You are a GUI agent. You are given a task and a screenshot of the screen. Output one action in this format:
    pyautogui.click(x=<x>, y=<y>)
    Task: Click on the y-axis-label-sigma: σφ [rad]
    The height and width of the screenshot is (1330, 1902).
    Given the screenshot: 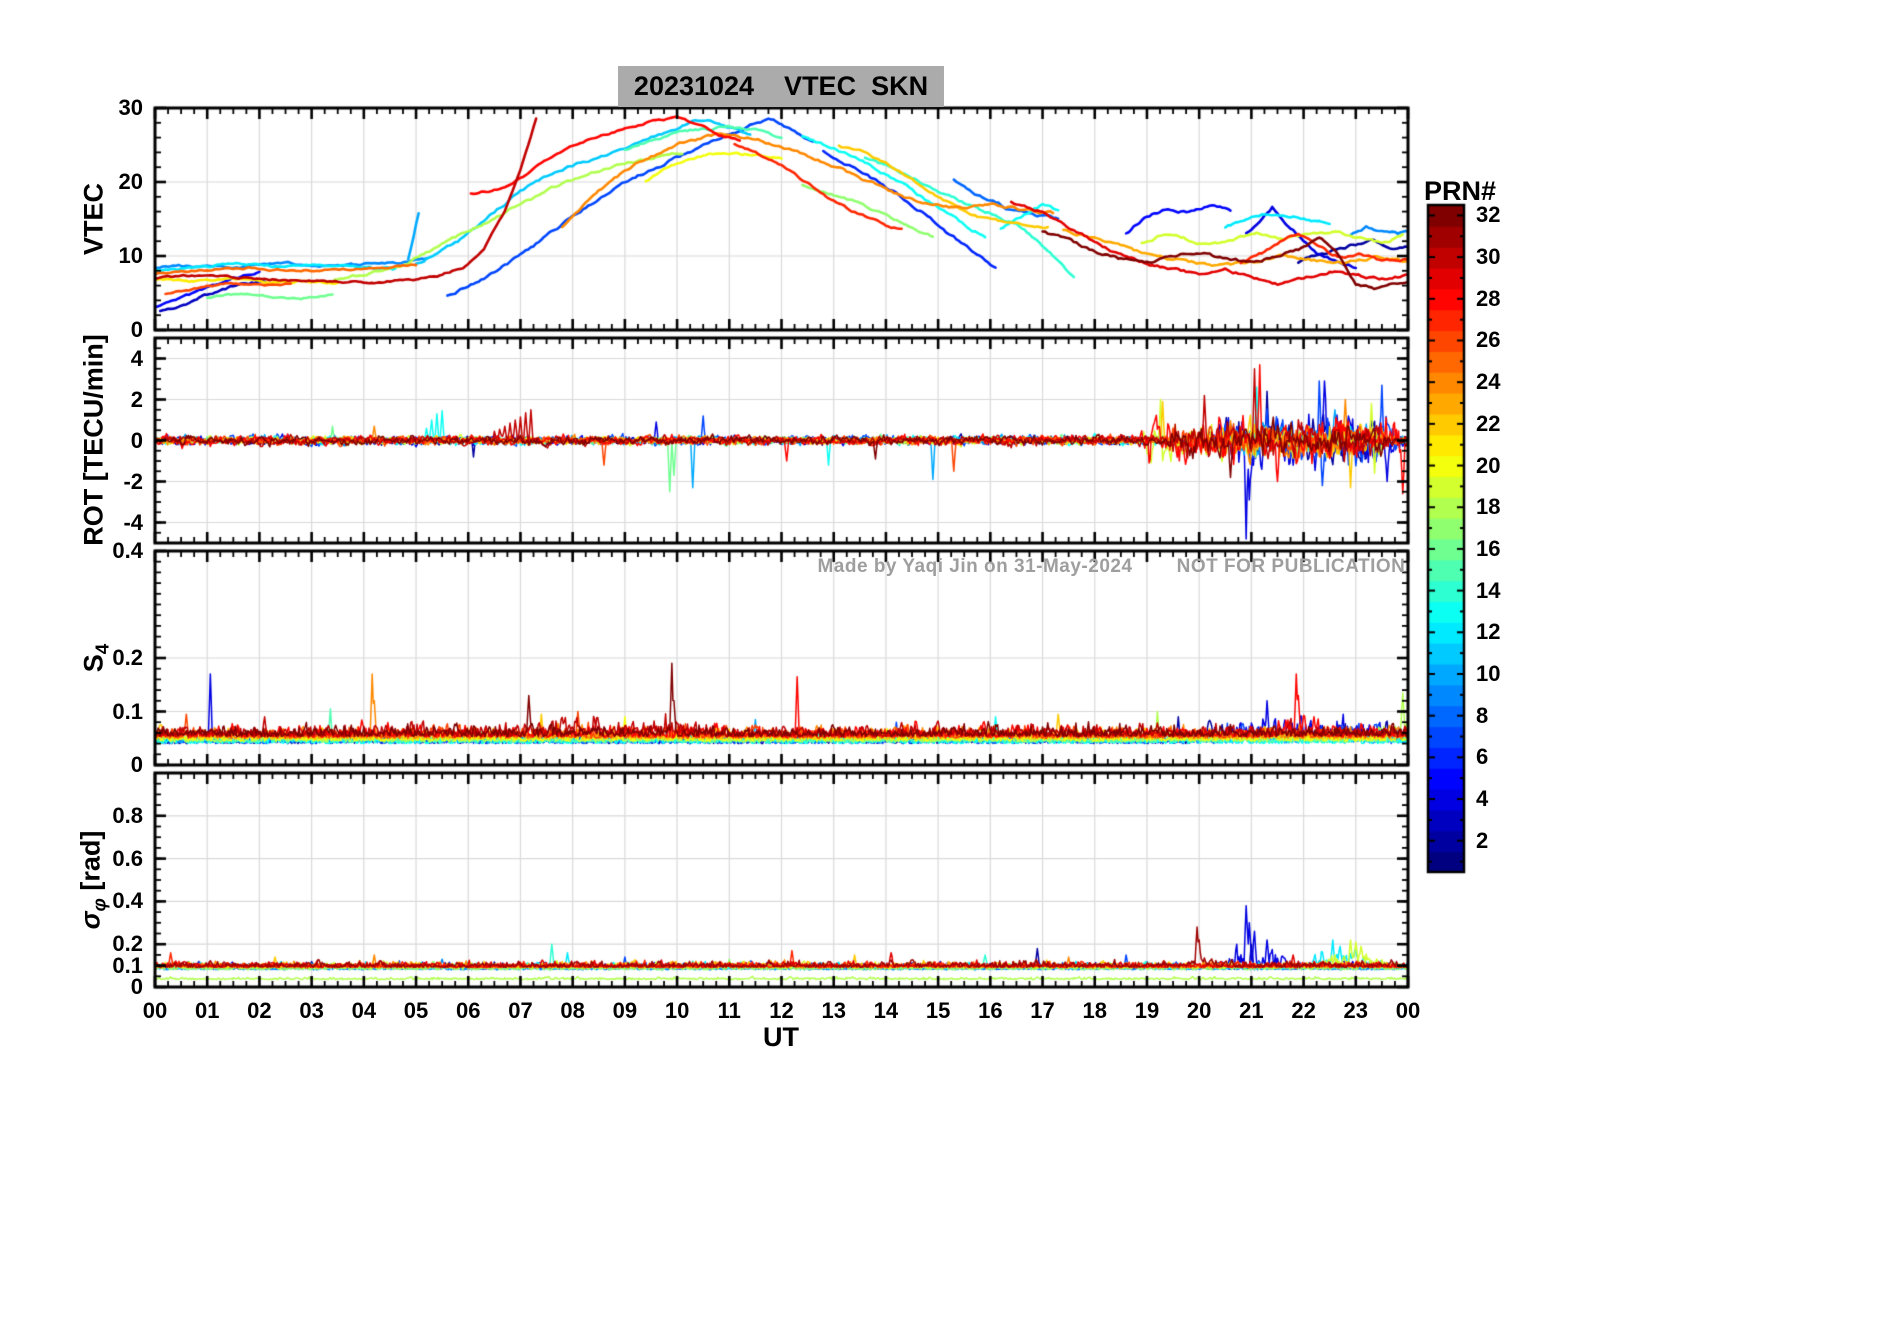 What is the action you would take?
    pyautogui.click(x=93, y=880)
    